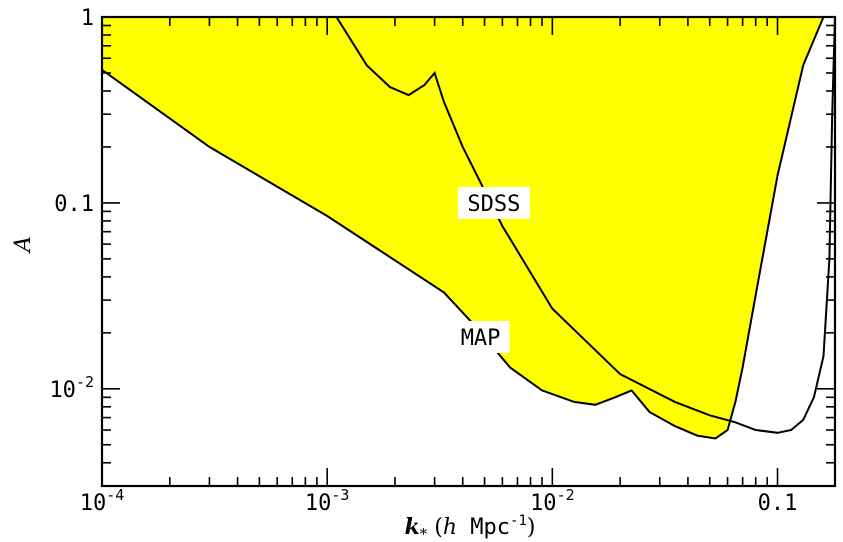  I want to click on series-label-map: MAP, so click(481, 338).